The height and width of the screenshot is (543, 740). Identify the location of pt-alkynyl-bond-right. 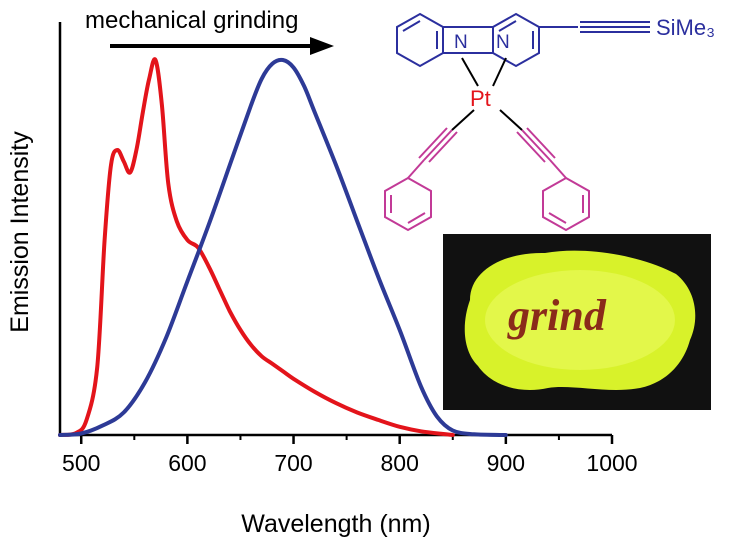
(511, 120).